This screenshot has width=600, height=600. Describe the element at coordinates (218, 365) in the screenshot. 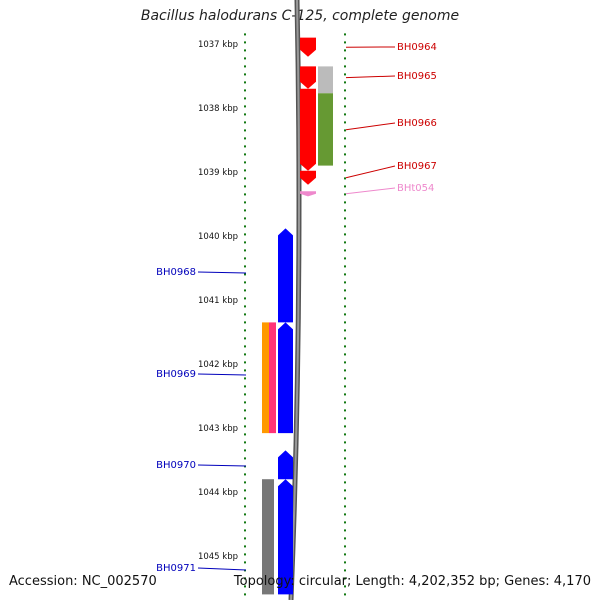

I see `kbp-label: 1042 kbp` at that location.